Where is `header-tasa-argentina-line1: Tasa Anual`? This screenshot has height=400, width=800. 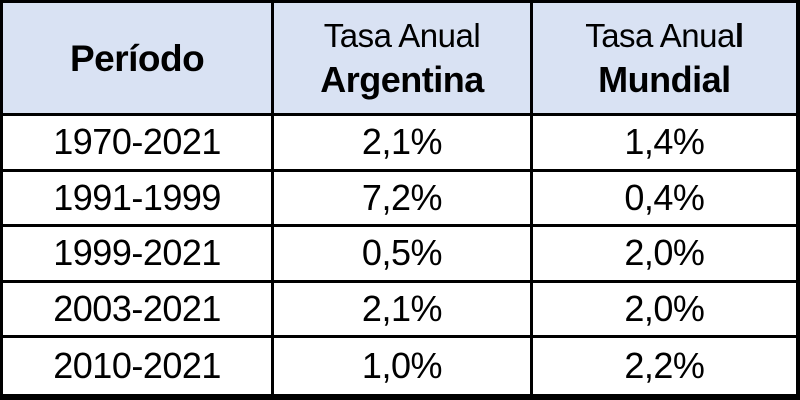
header-tasa-argentina-line1: Tasa Anual is located at coordinates (402, 35).